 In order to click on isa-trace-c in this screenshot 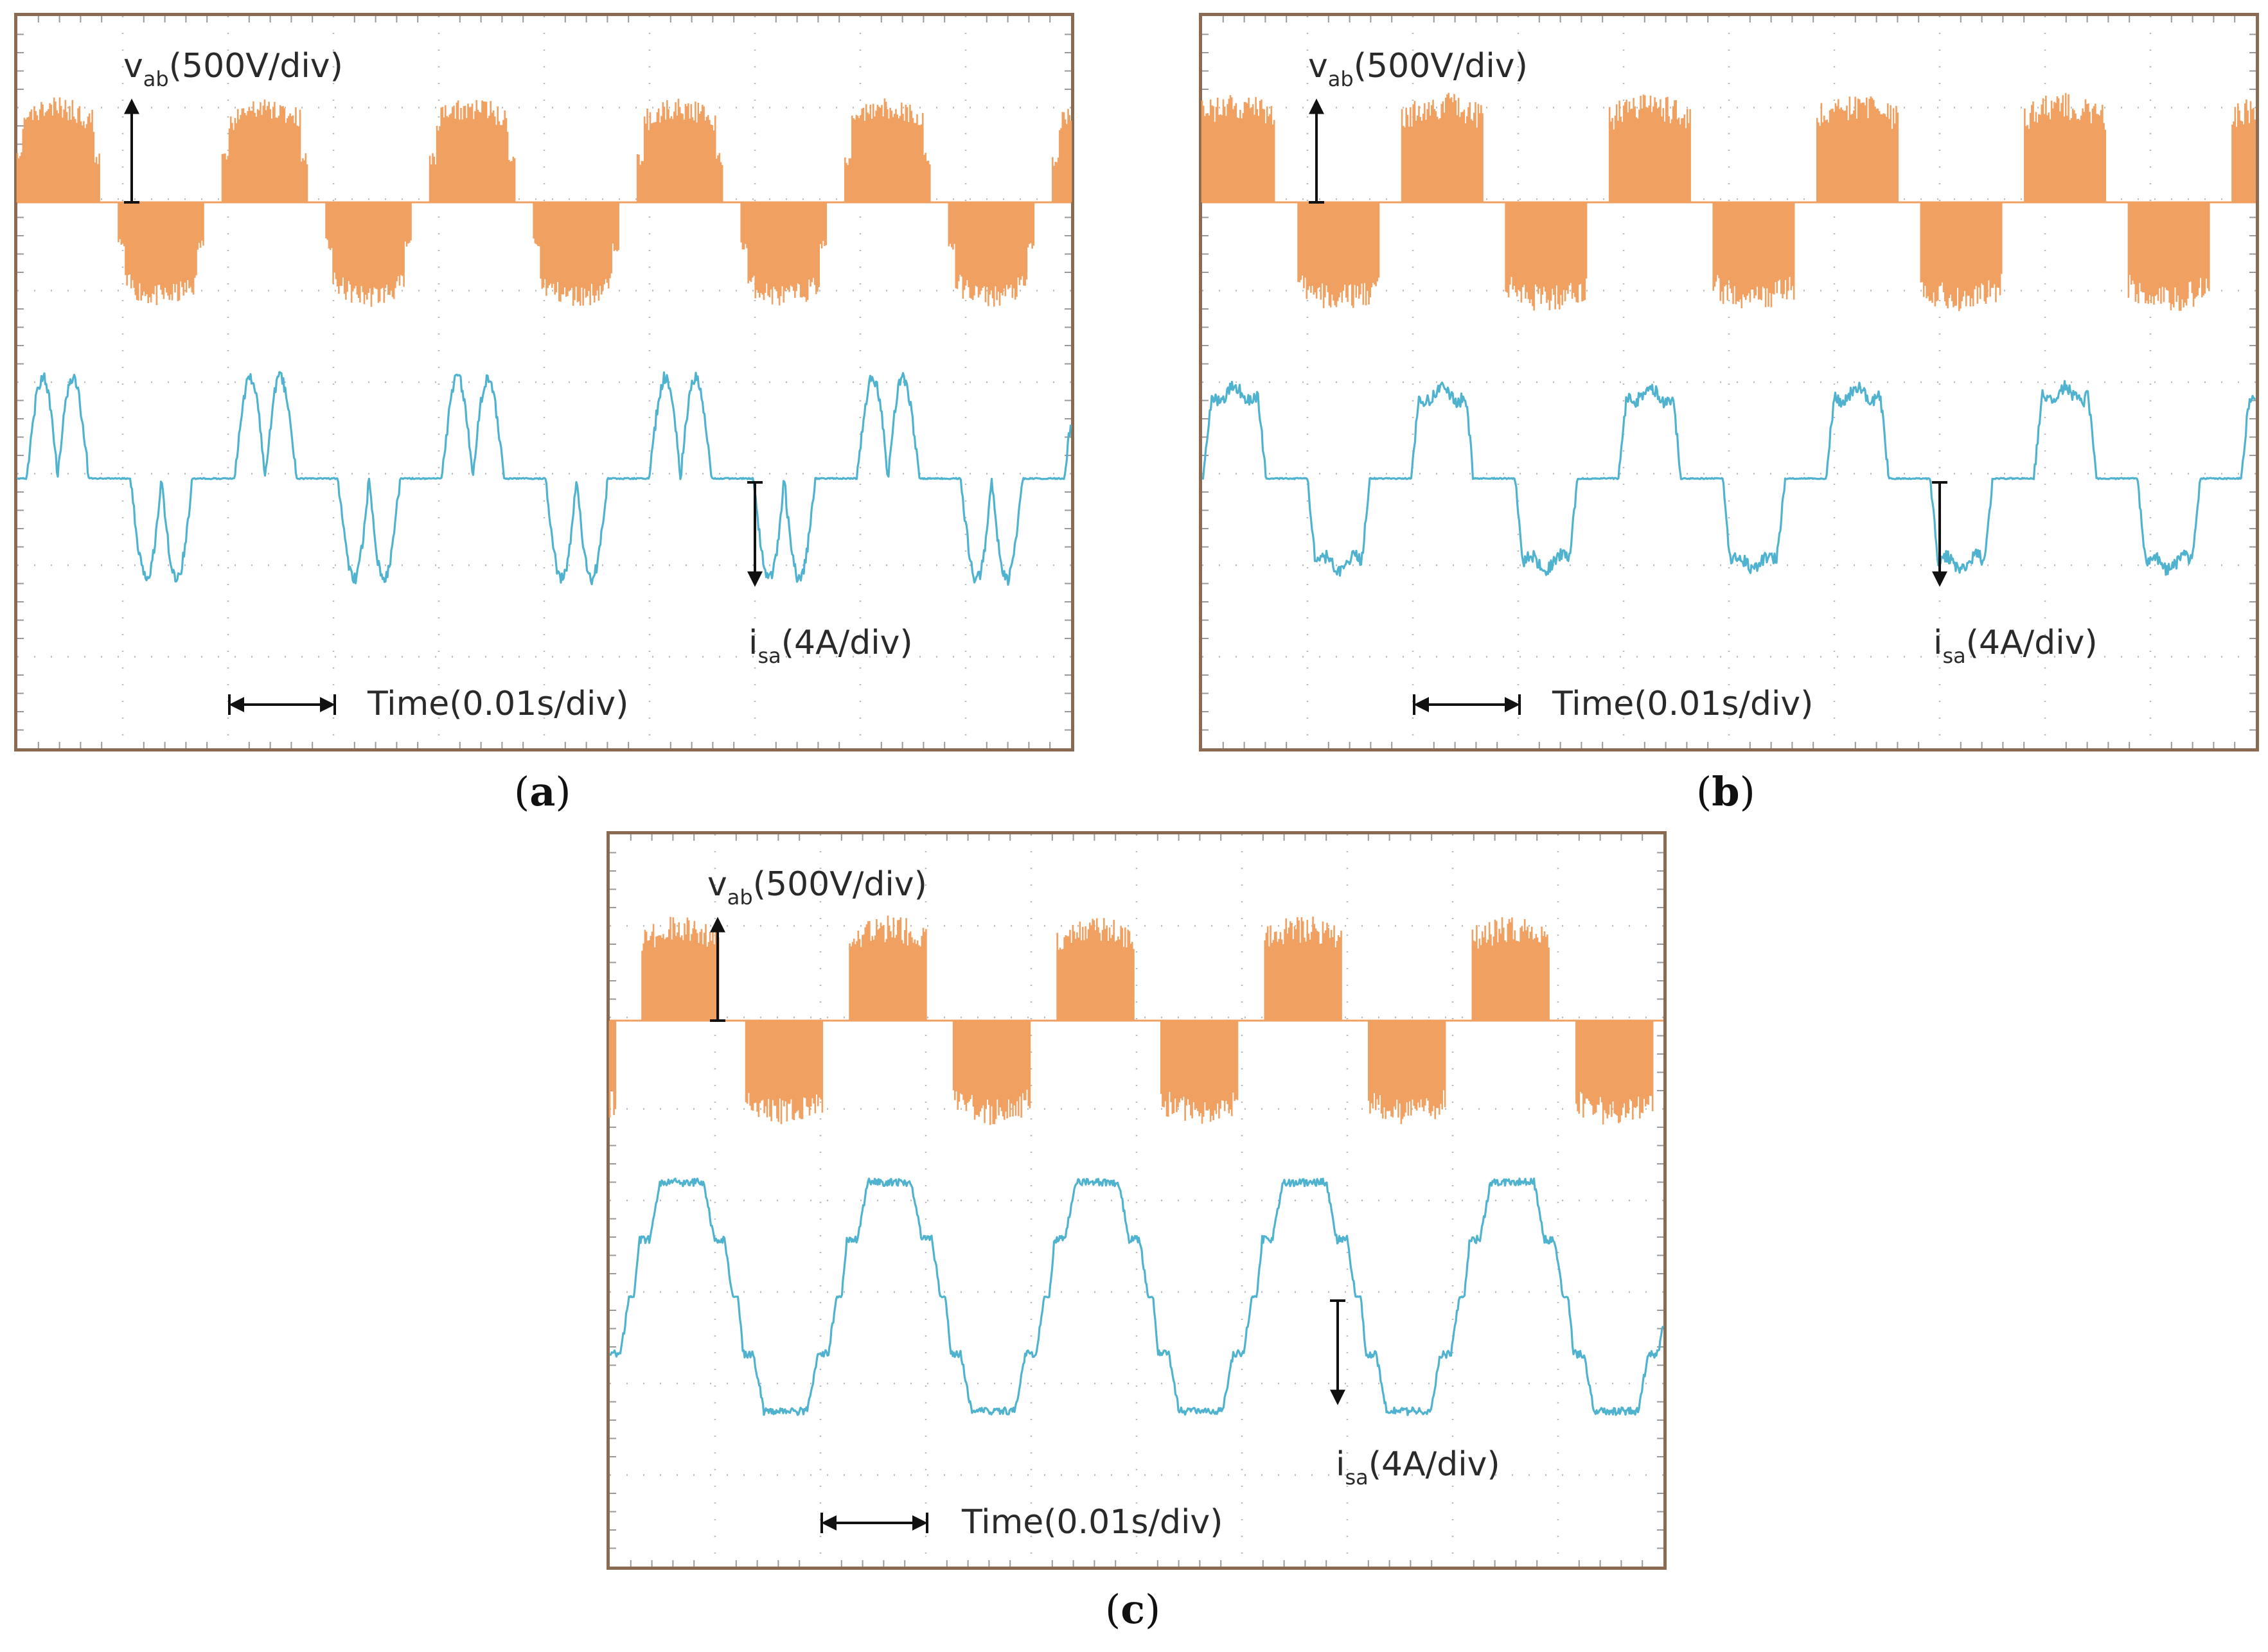, I will do `click(1137, 1296)`.